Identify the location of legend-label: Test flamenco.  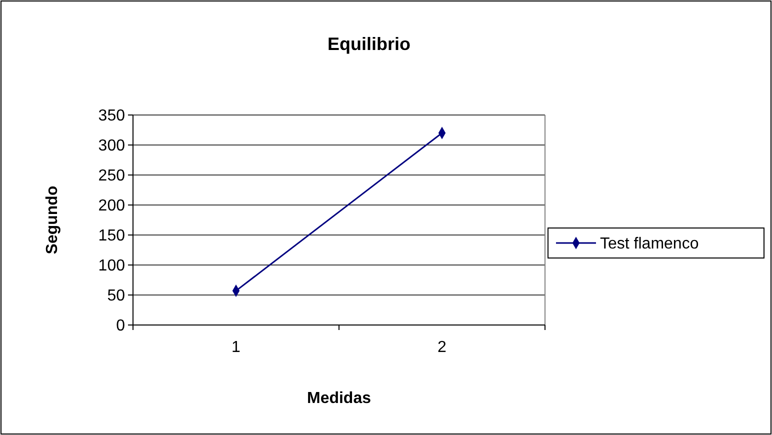
(649, 244).